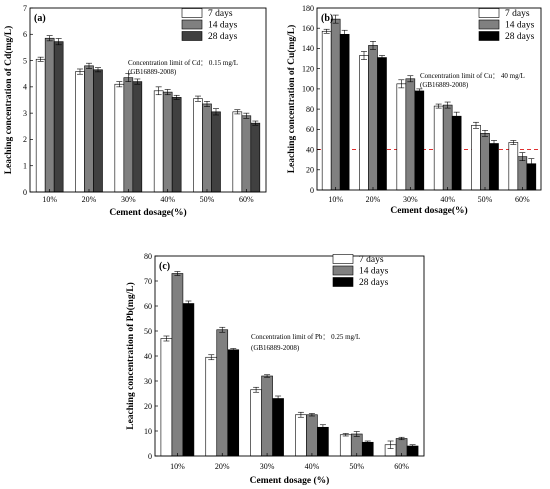 This screenshot has width=550, height=489. Describe the element at coordinates (290, 480) in the screenshot. I see `x-axis-label: Cement dosage (%)` at that location.